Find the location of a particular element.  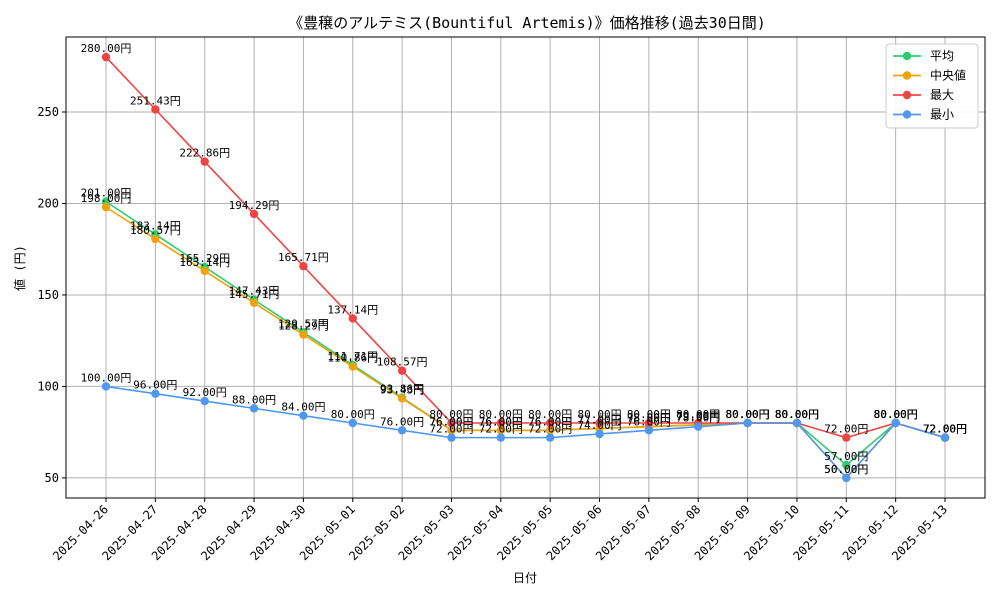

data-label: 84.00円 is located at coordinates (303, 407).